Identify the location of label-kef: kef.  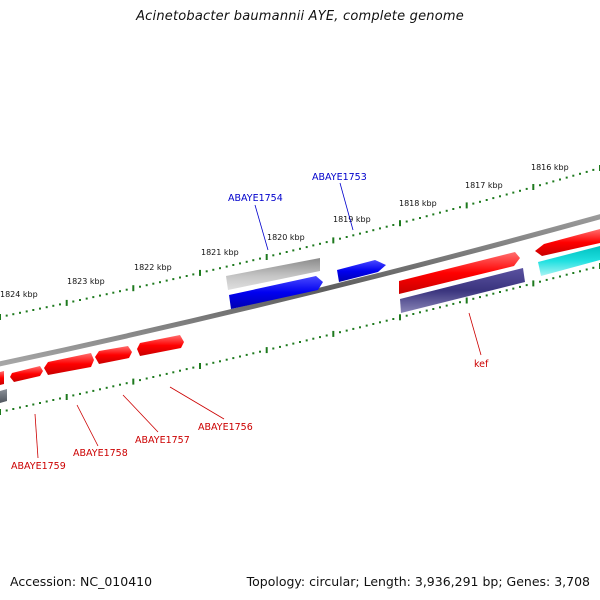
(481, 364).